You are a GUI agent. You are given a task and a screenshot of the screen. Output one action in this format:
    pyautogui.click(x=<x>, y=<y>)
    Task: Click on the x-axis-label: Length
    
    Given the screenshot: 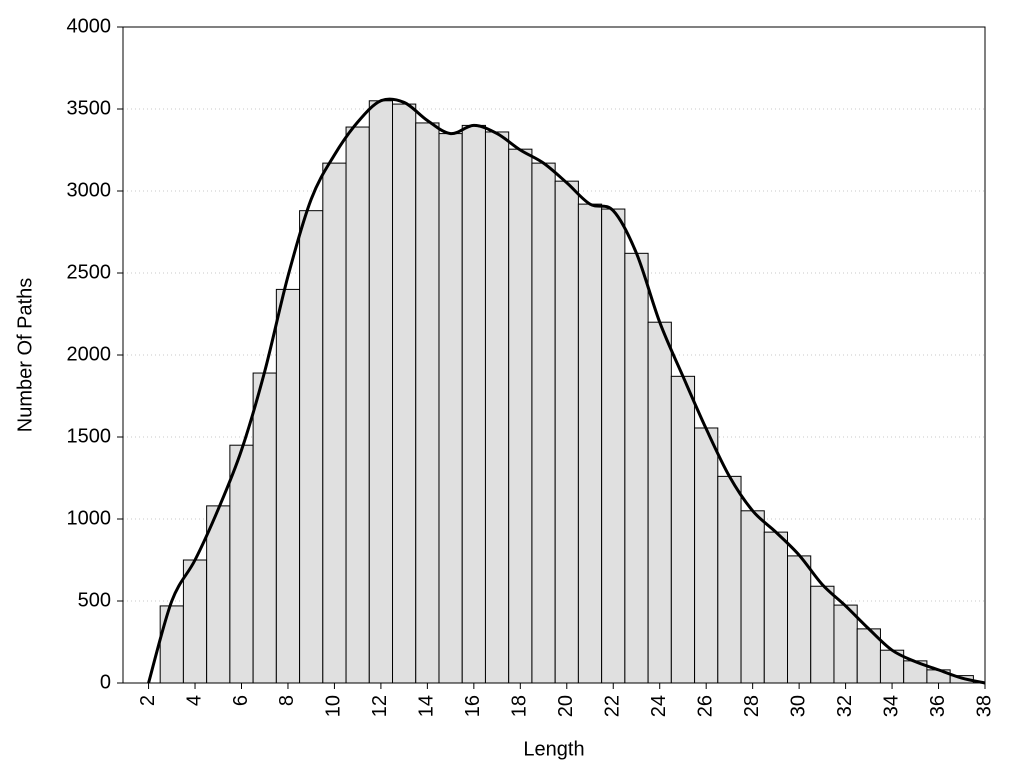 What is the action you would take?
    pyautogui.click(x=553, y=749)
    